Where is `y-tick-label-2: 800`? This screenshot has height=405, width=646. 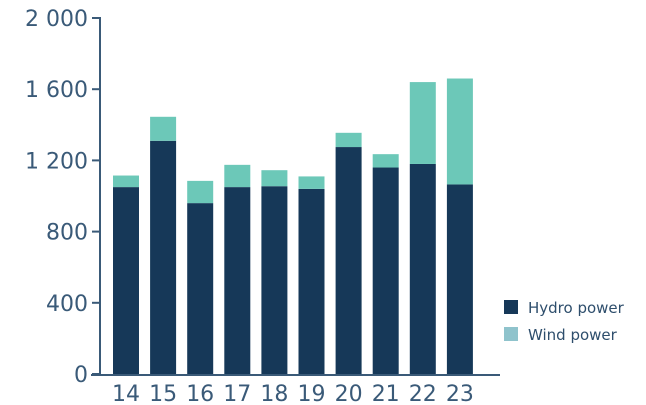 y-tick-label-2: 800 is located at coordinates (67, 233).